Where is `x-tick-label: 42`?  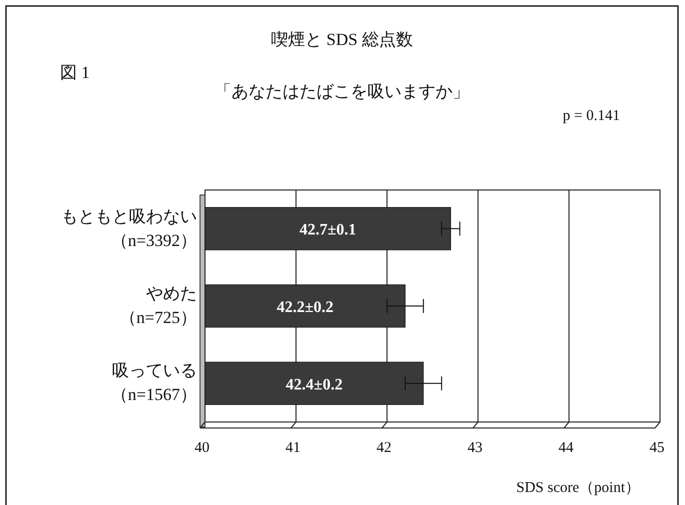 x-tick-label: 42 is located at coordinates (384, 448).